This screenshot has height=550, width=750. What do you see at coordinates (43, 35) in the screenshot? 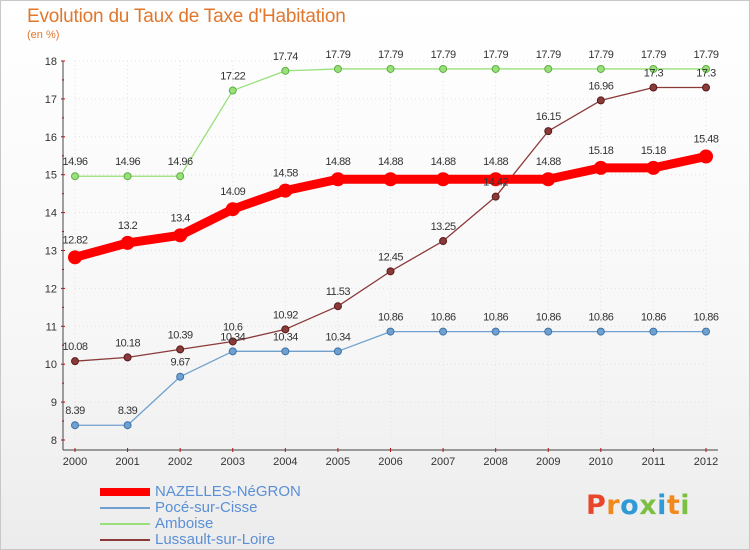
I see `chart-subtitle: (en %)` at bounding box center [43, 35].